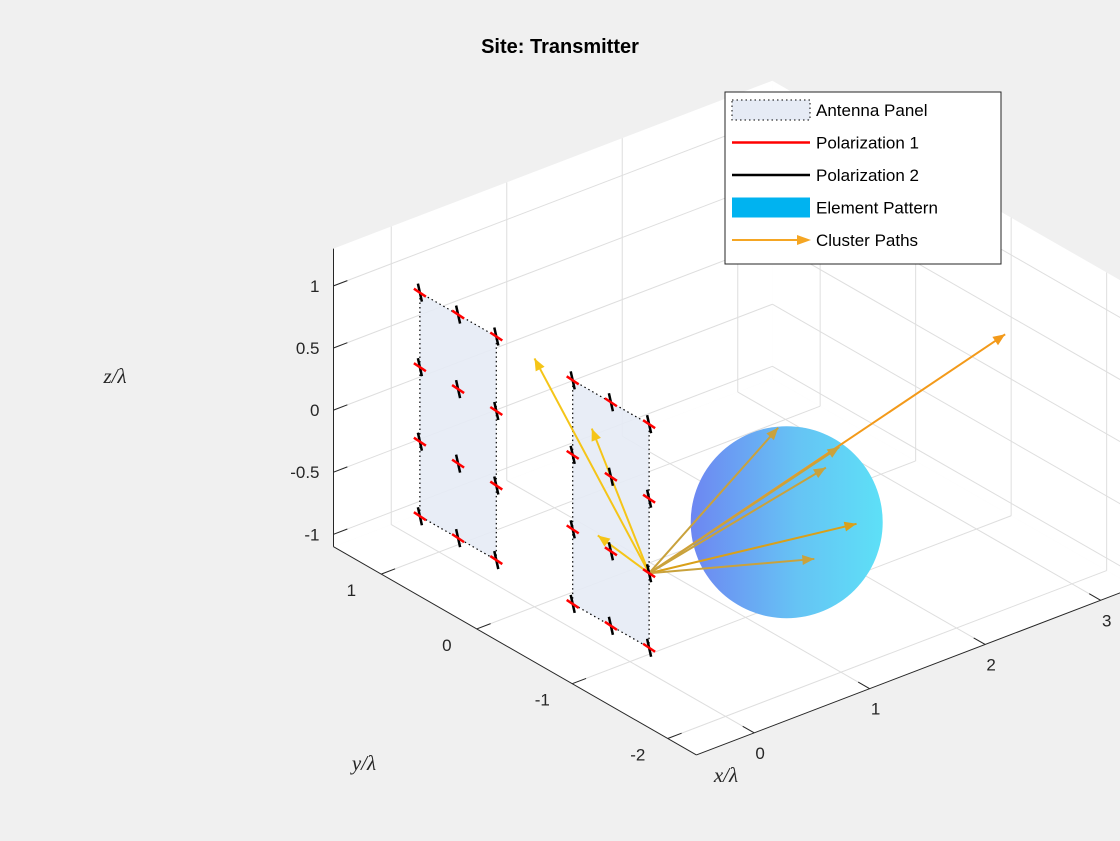  What do you see at coordinates (804, 240) in the screenshot?
I see `legend-arrowhead` at bounding box center [804, 240].